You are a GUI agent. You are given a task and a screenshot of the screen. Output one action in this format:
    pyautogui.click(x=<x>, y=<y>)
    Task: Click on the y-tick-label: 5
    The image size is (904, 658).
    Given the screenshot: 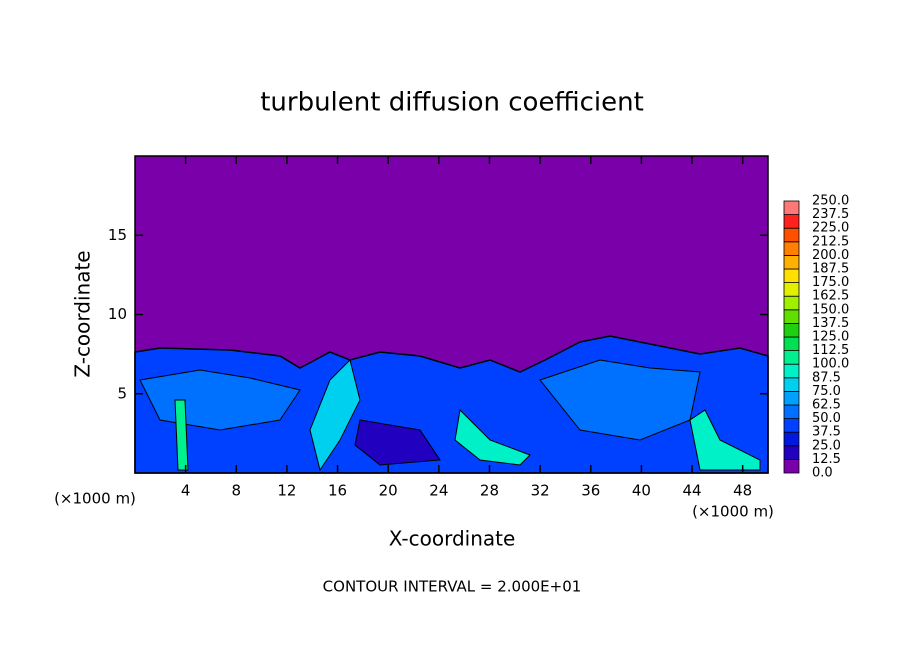 What is the action you would take?
    pyautogui.click(x=122, y=393)
    